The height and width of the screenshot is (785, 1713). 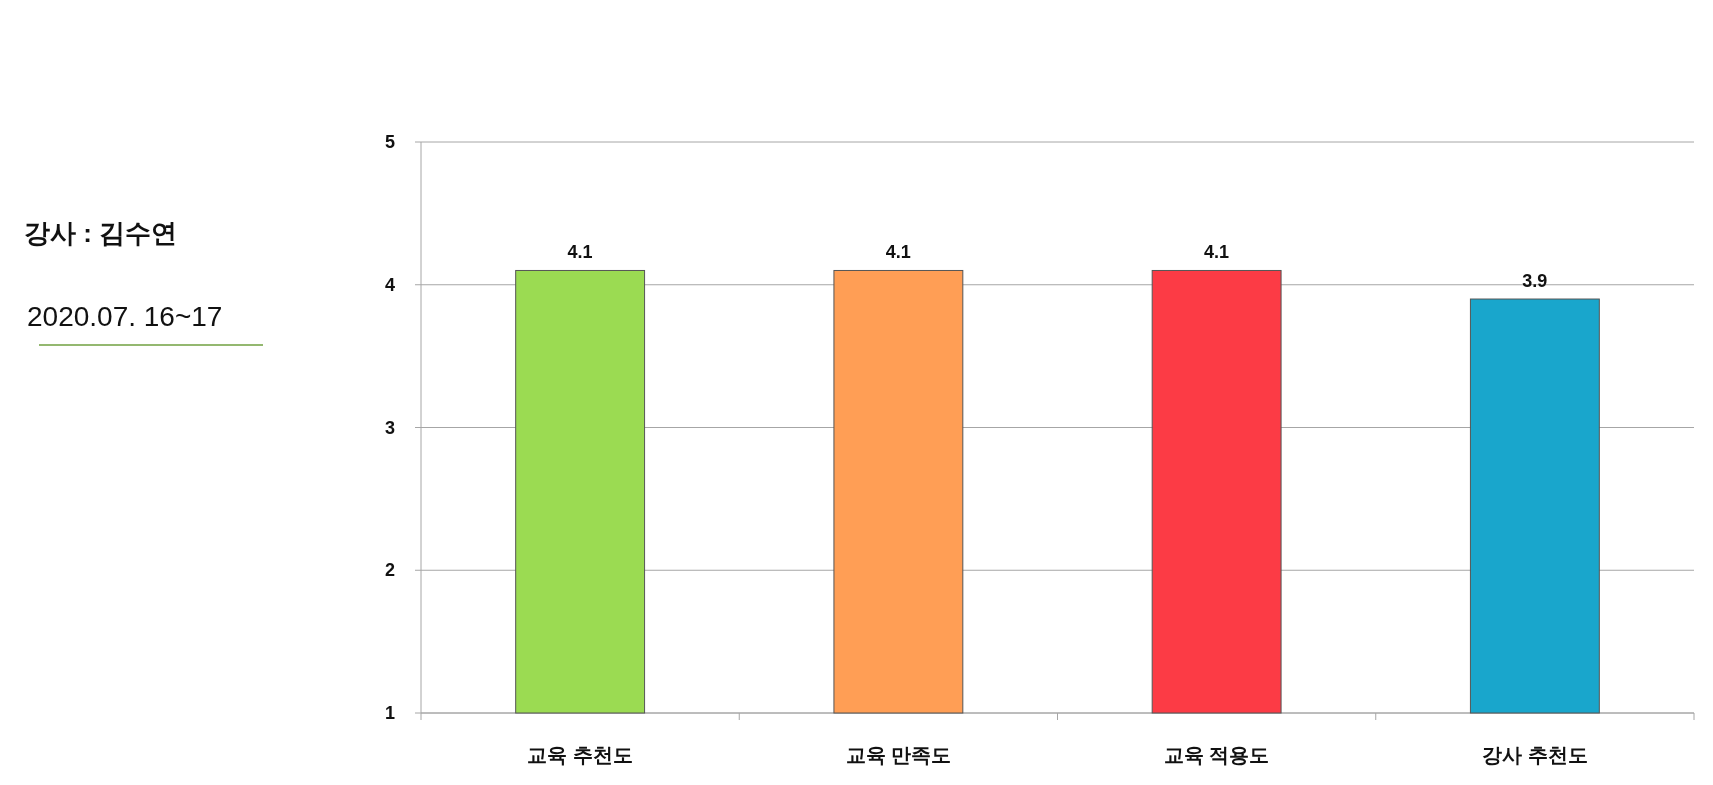 What do you see at coordinates (389, 713) in the screenshot?
I see `y-tick-label: 1` at bounding box center [389, 713].